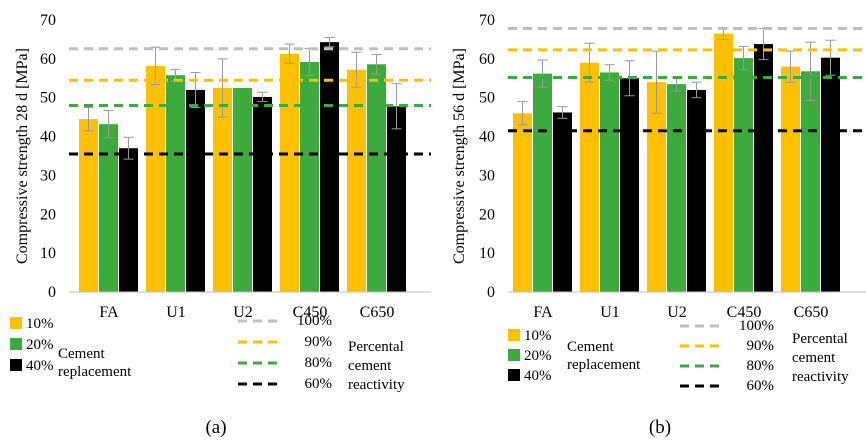  What do you see at coordinates (660, 427) in the screenshot?
I see `panel-label: (b)` at bounding box center [660, 427].